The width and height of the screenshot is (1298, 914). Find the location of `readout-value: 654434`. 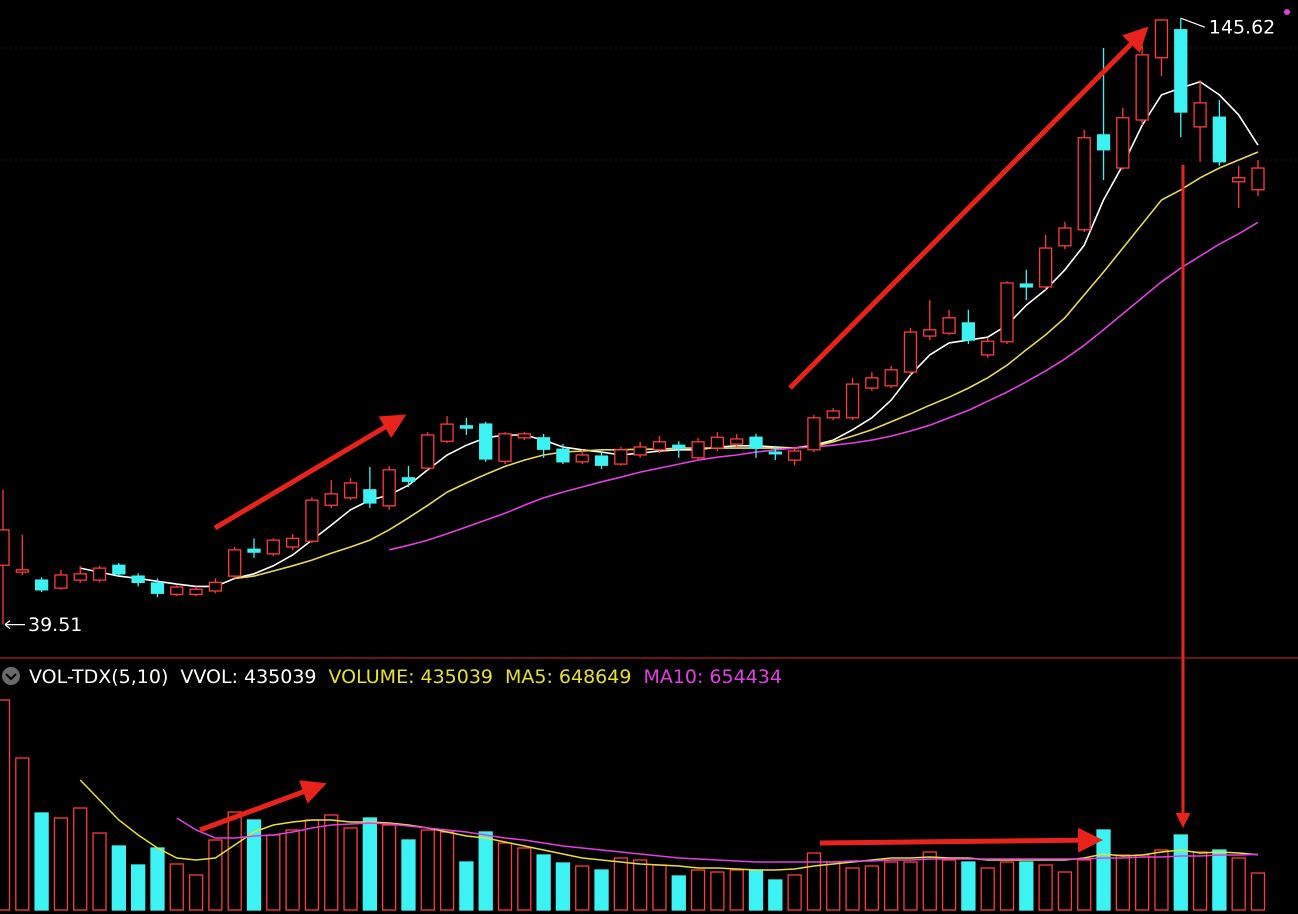

readout-value: 654434 is located at coordinates (745, 677).